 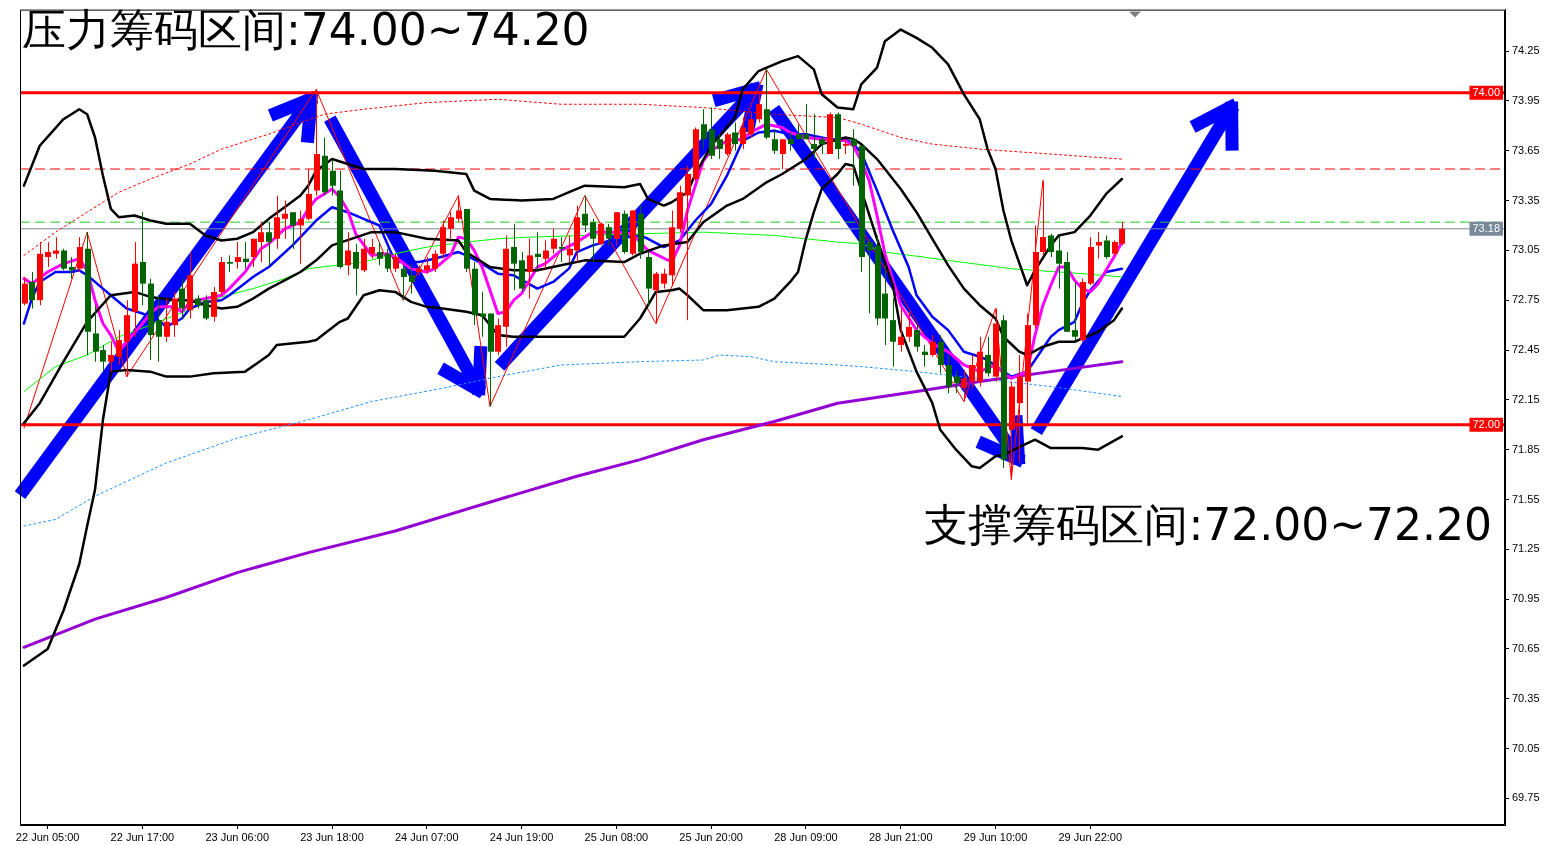 I want to click on x-tick-label: 25 Jun 08:00, so click(x=616, y=836).